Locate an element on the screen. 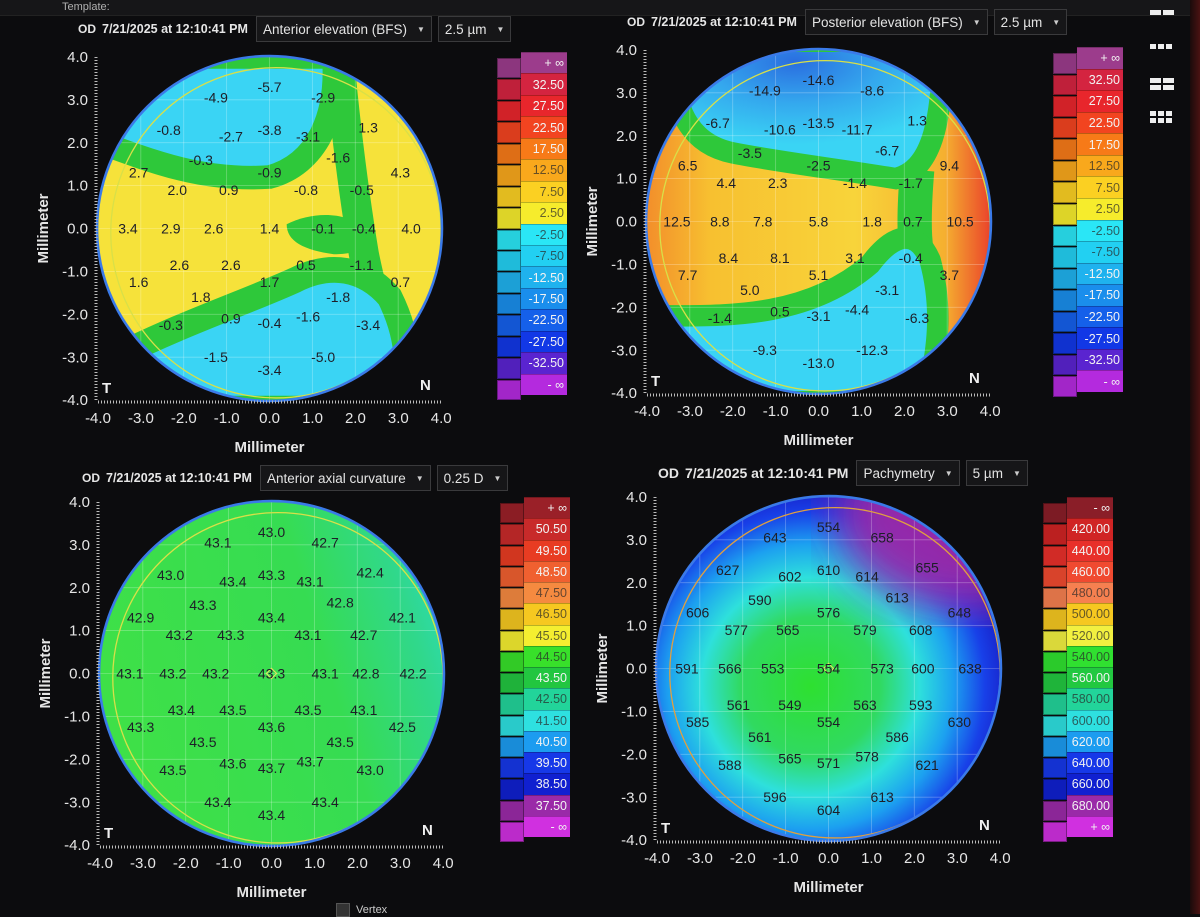 This screenshot has width=1200, height=917. map-value: 588 is located at coordinates (730, 765).